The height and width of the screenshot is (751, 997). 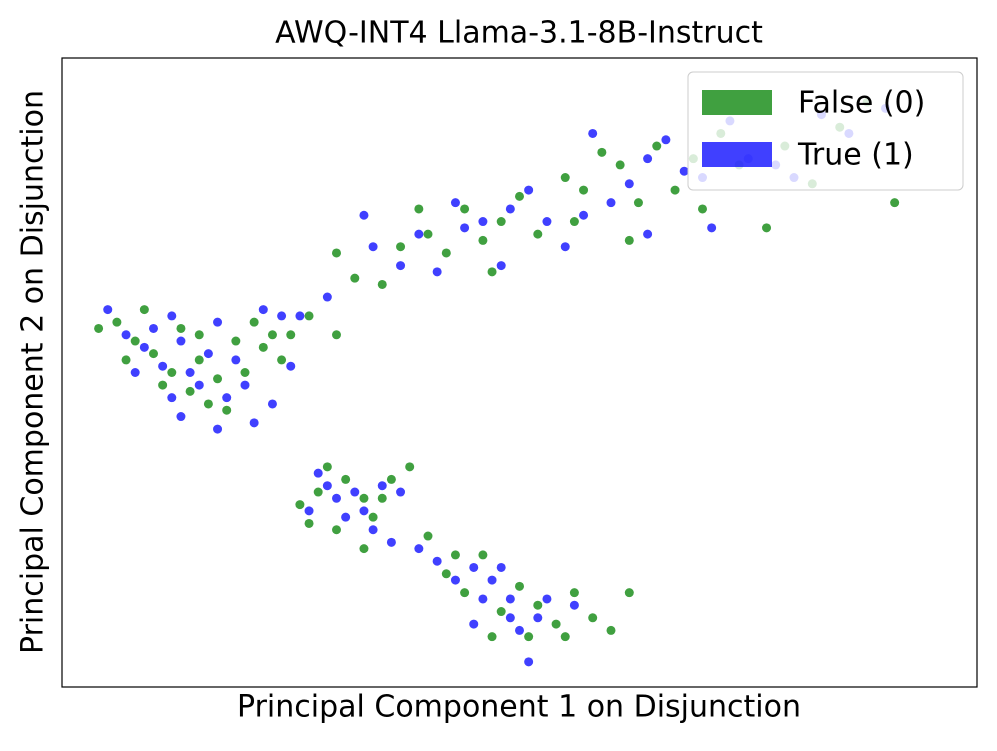 What do you see at coordinates (861, 103) in the screenshot?
I see `legend-label: False (0)` at bounding box center [861, 103].